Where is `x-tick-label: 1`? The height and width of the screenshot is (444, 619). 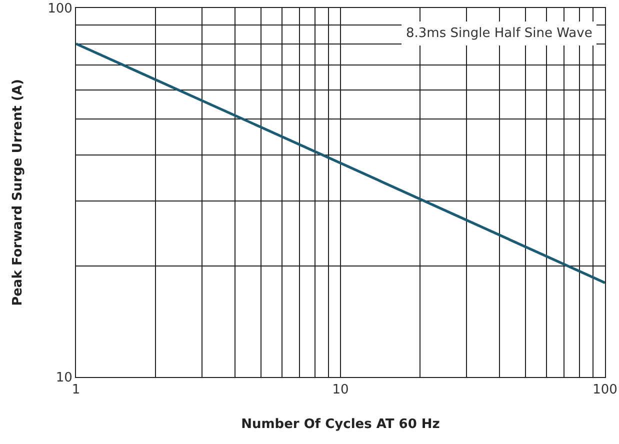 x-tick-label: 1 is located at coordinates (76, 390).